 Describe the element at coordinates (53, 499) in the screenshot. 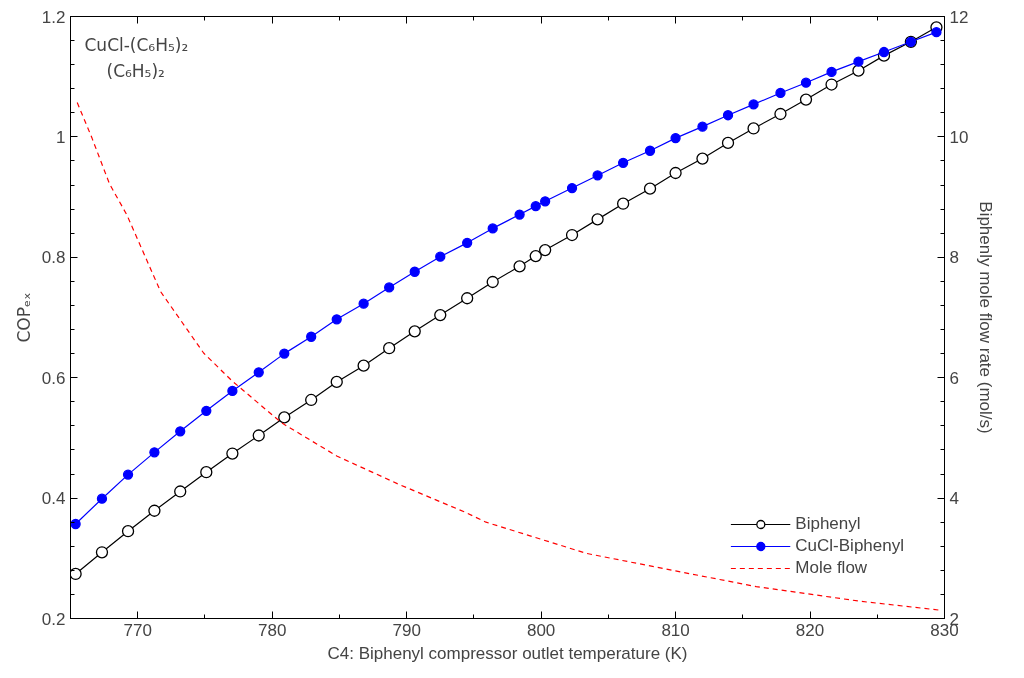

I see `y-tick-label: 0.4` at that location.